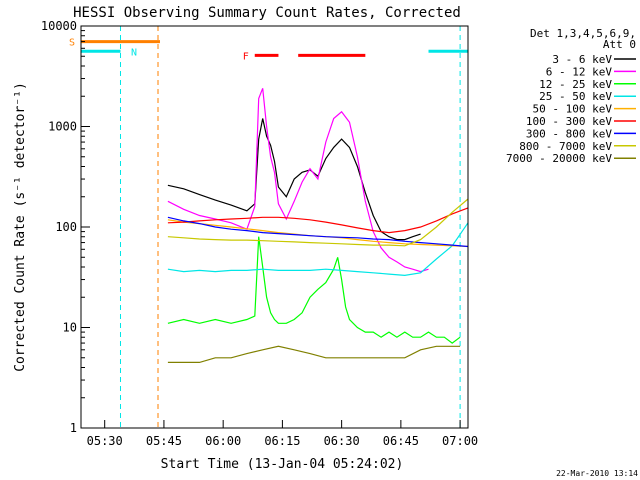 The height and width of the screenshot is (480, 640). I want to click on y-tick-label: 1, so click(73, 428).